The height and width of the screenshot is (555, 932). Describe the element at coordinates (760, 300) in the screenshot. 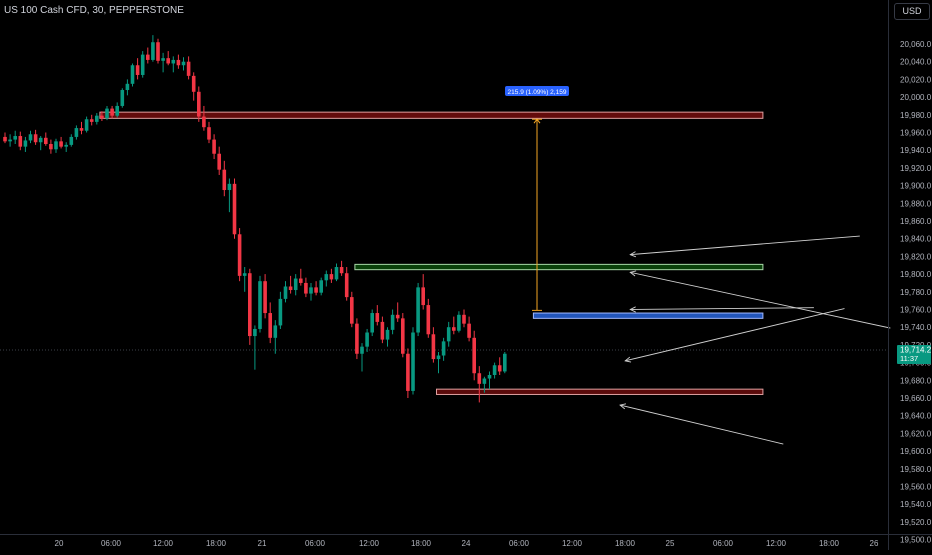

I see `arrow-to-green-bottom` at that location.